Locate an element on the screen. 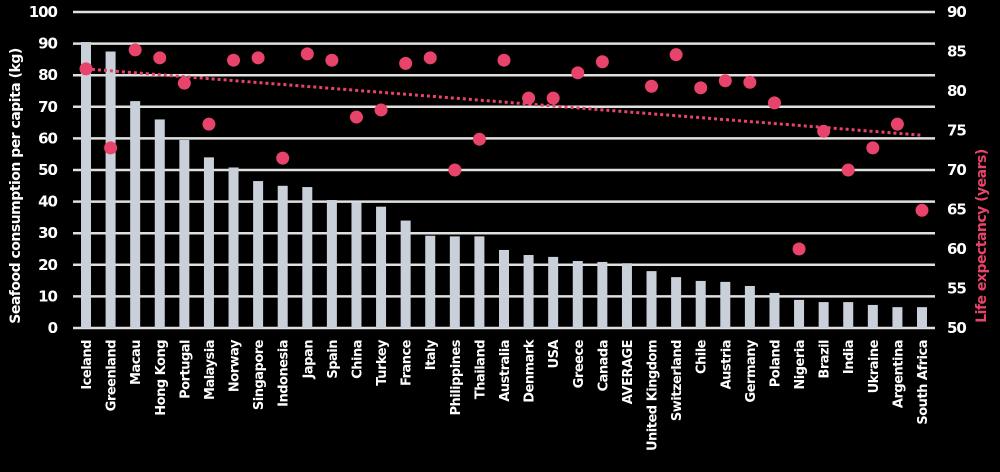 The image size is (1000, 472). left-y-tick-label: 70 is located at coordinates (47, 107).